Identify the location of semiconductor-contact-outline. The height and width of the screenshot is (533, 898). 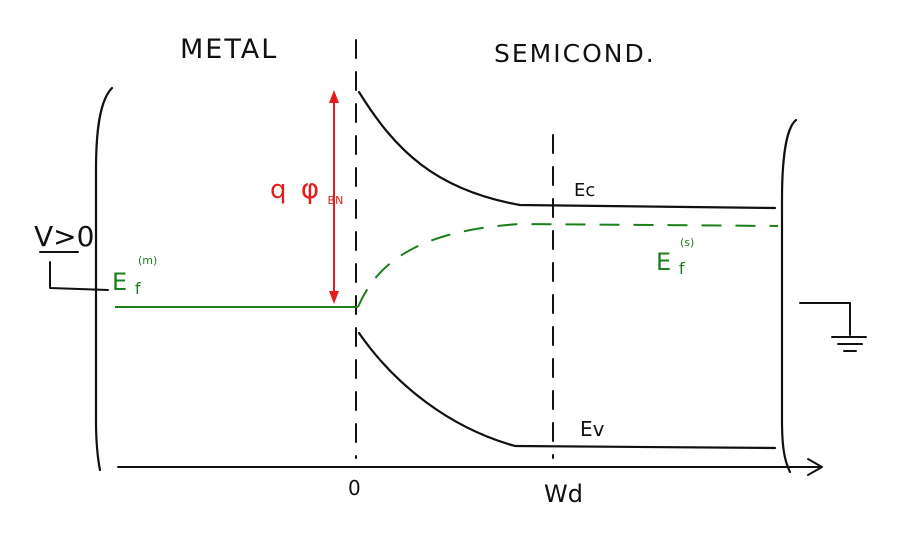
(789, 296).